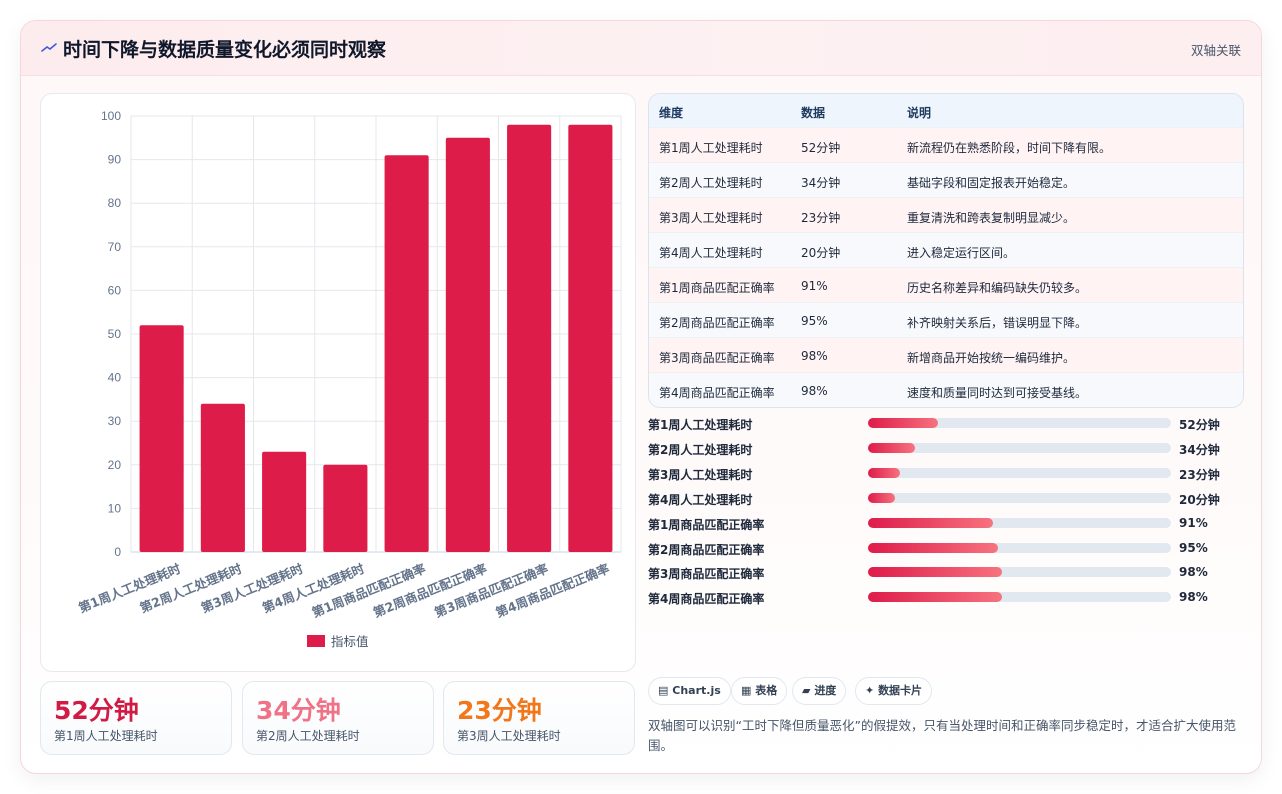 This screenshot has width=1282, height=794. Describe the element at coordinates (316, 641) in the screenshot. I see `legend-swatch` at that location.